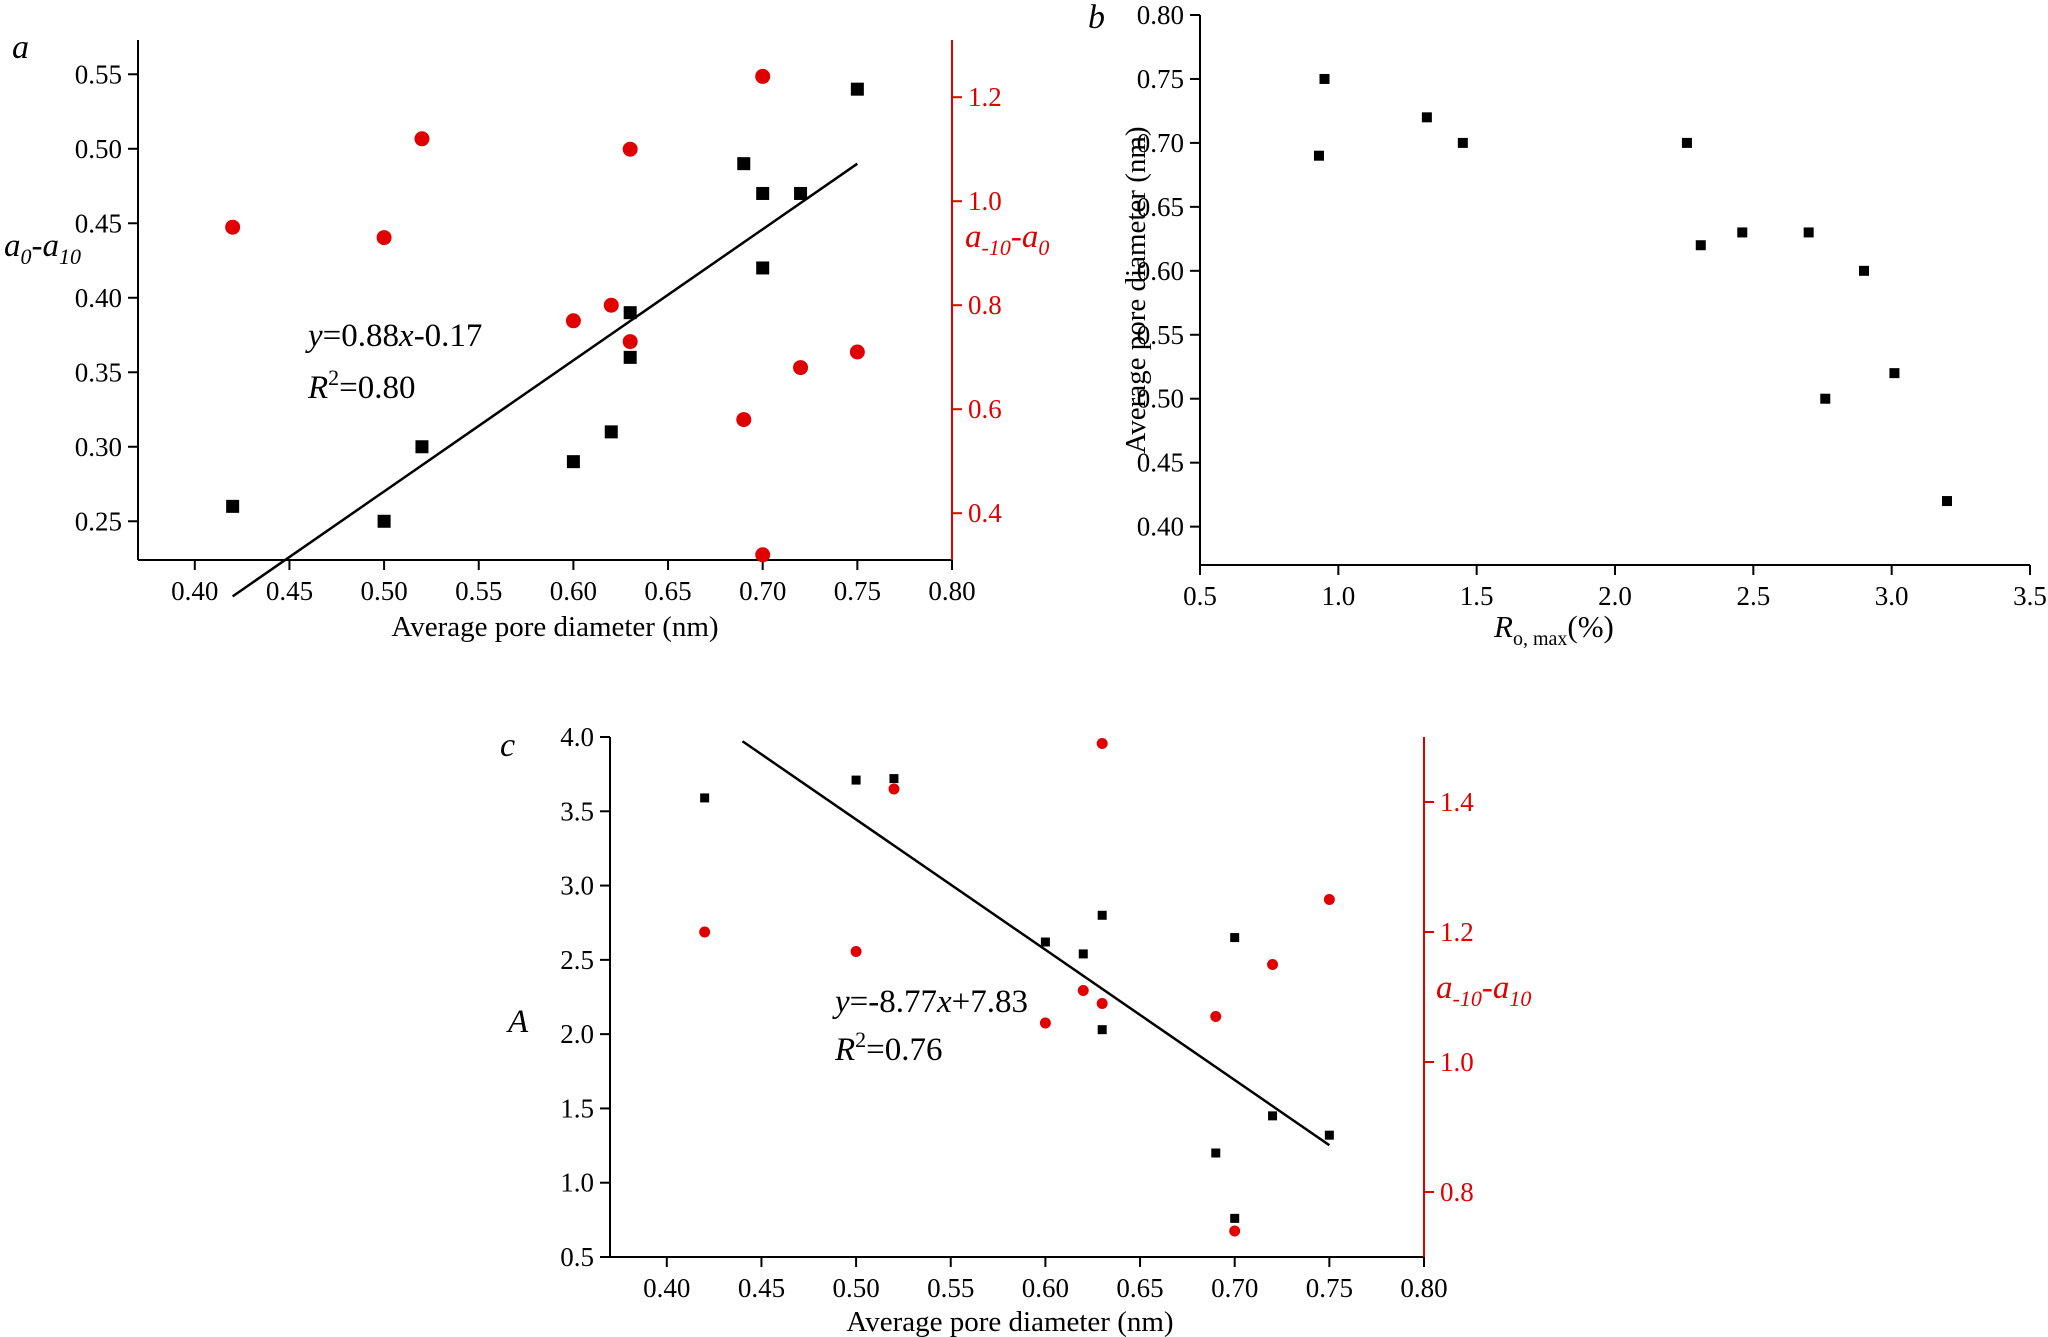 The height and width of the screenshot is (1337, 2048). What do you see at coordinates (1483, 990) in the screenshot?
I see `panel-c-right-y-axis-label: a-10-a10` at bounding box center [1483, 990].